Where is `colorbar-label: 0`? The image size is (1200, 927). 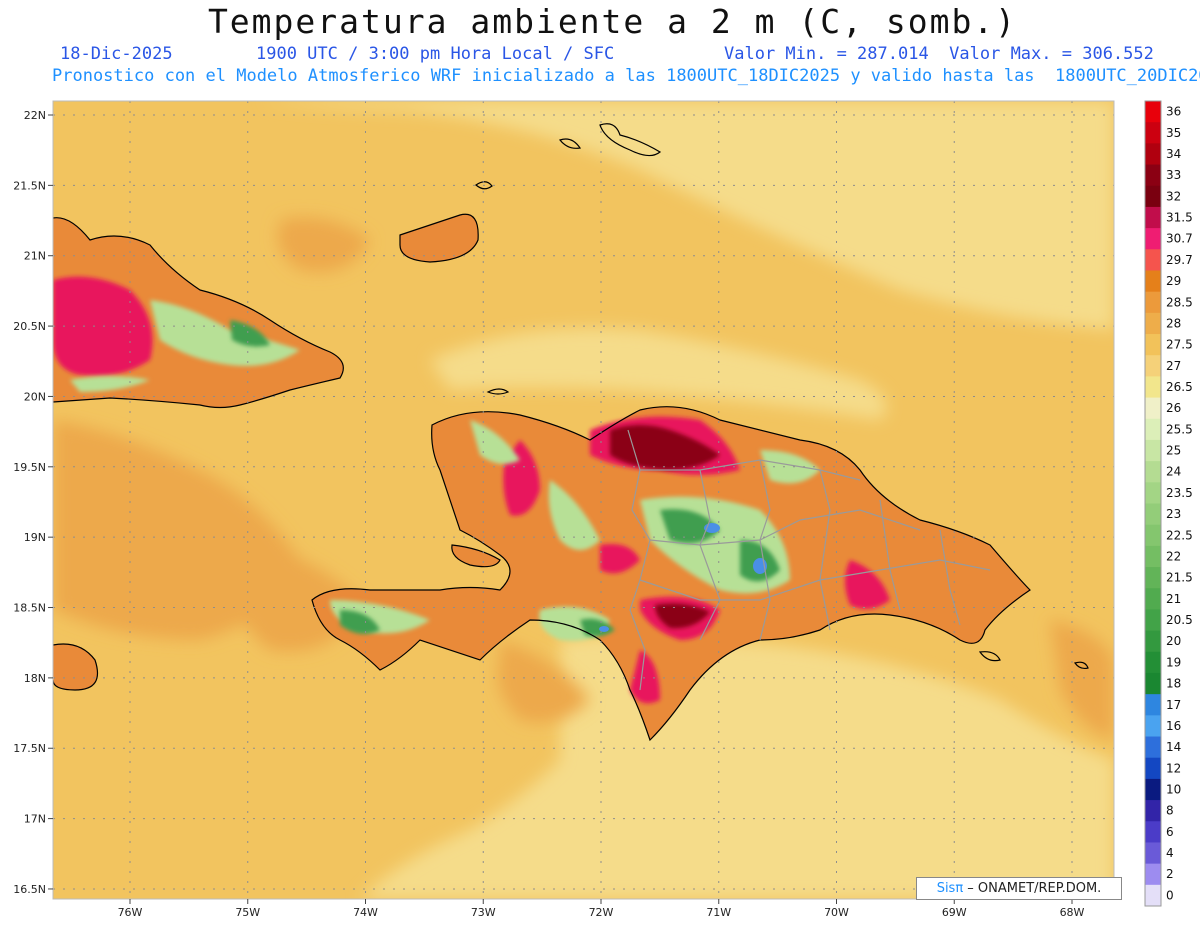
colorbar-label: 0 is located at coordinates (1170, 895).